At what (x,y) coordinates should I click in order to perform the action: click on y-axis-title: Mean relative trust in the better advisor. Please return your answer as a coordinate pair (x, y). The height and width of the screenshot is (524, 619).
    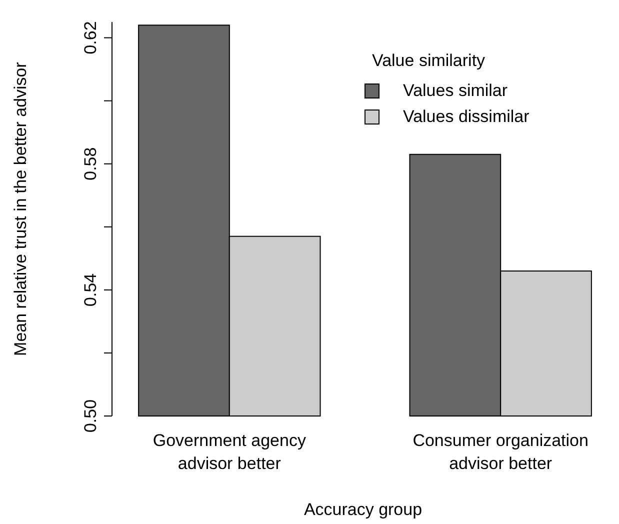
    Looking at the image, I should click on (20, 209).